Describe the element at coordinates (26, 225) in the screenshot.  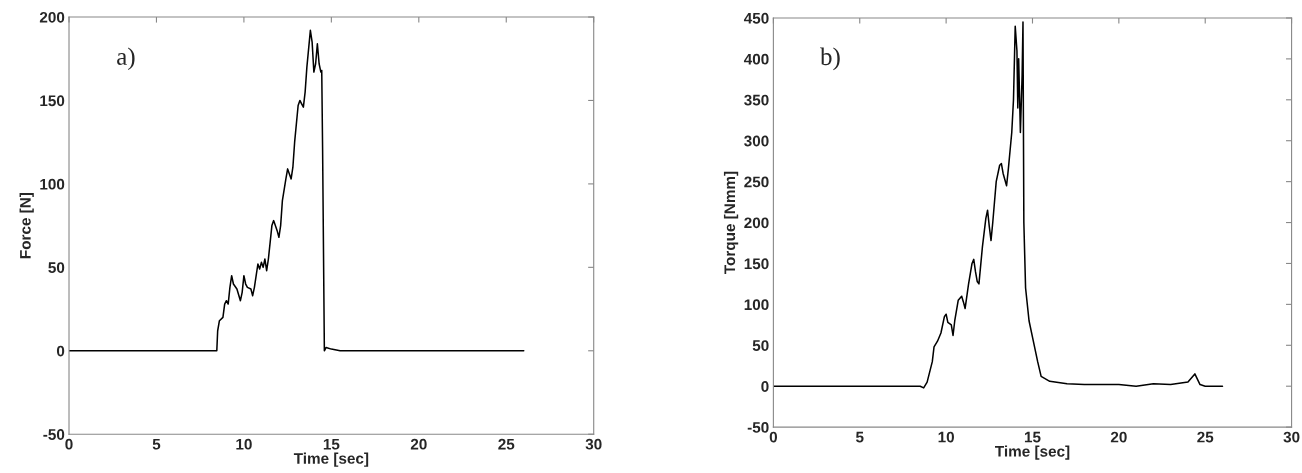
I see `y-axis-title: Force [N]` at that location.